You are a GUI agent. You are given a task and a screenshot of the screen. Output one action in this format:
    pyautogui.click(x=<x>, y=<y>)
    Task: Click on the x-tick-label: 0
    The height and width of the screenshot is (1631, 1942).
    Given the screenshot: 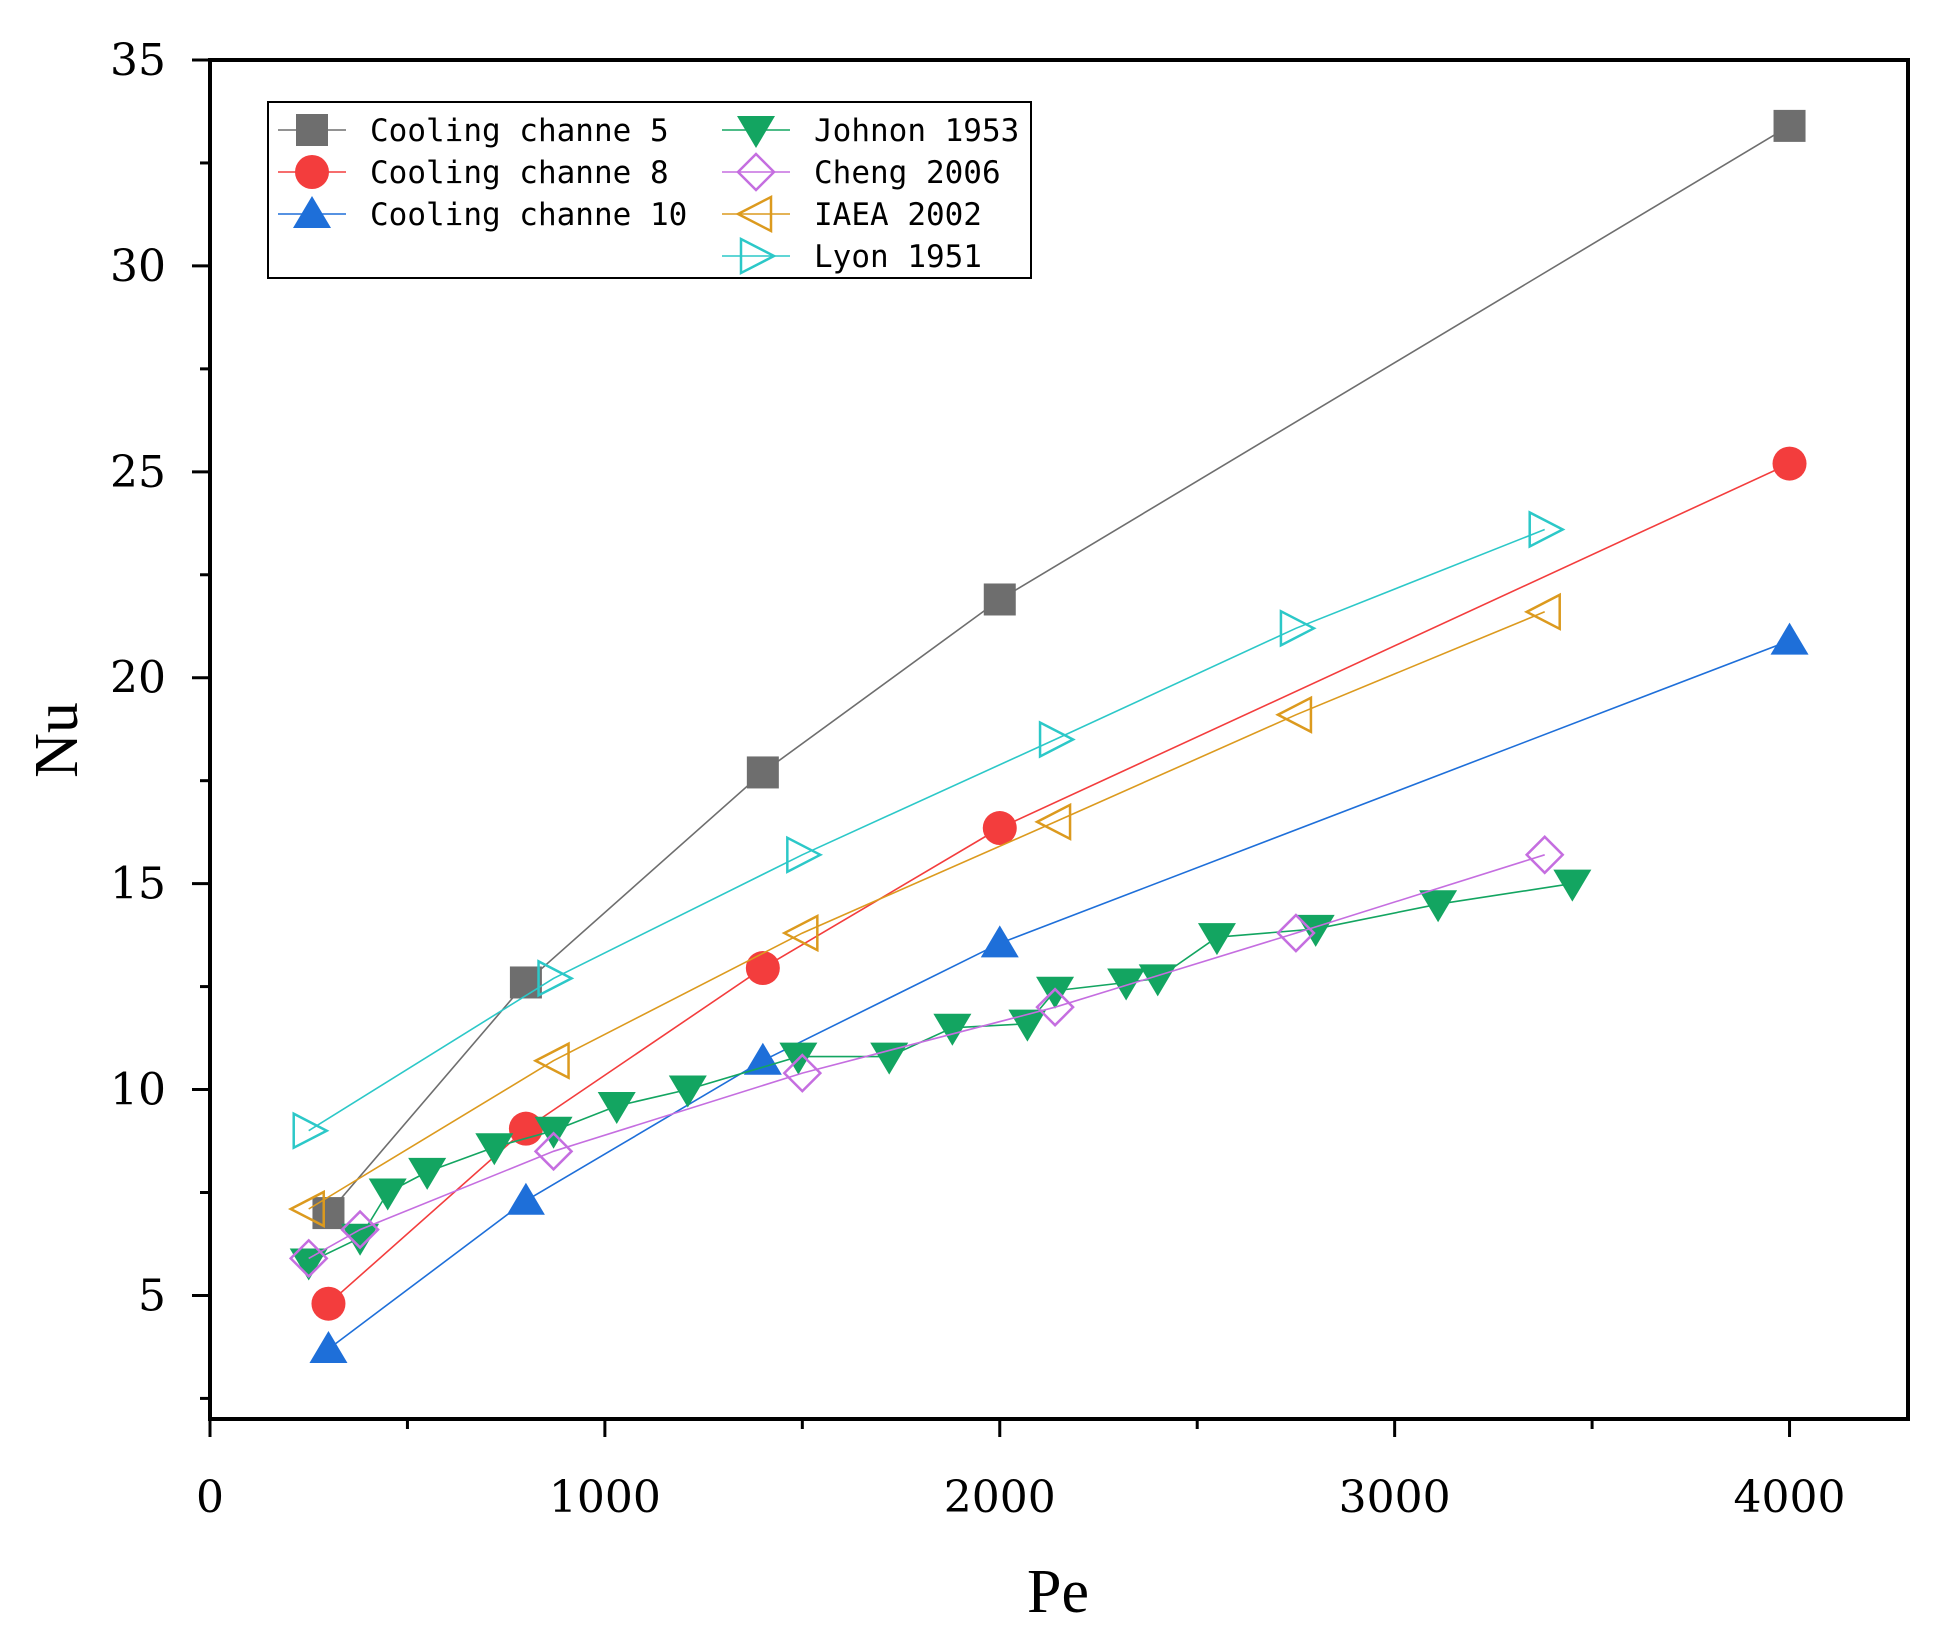 What is the action you would take?
    pyautogui.click(x=210, y=1497)
    